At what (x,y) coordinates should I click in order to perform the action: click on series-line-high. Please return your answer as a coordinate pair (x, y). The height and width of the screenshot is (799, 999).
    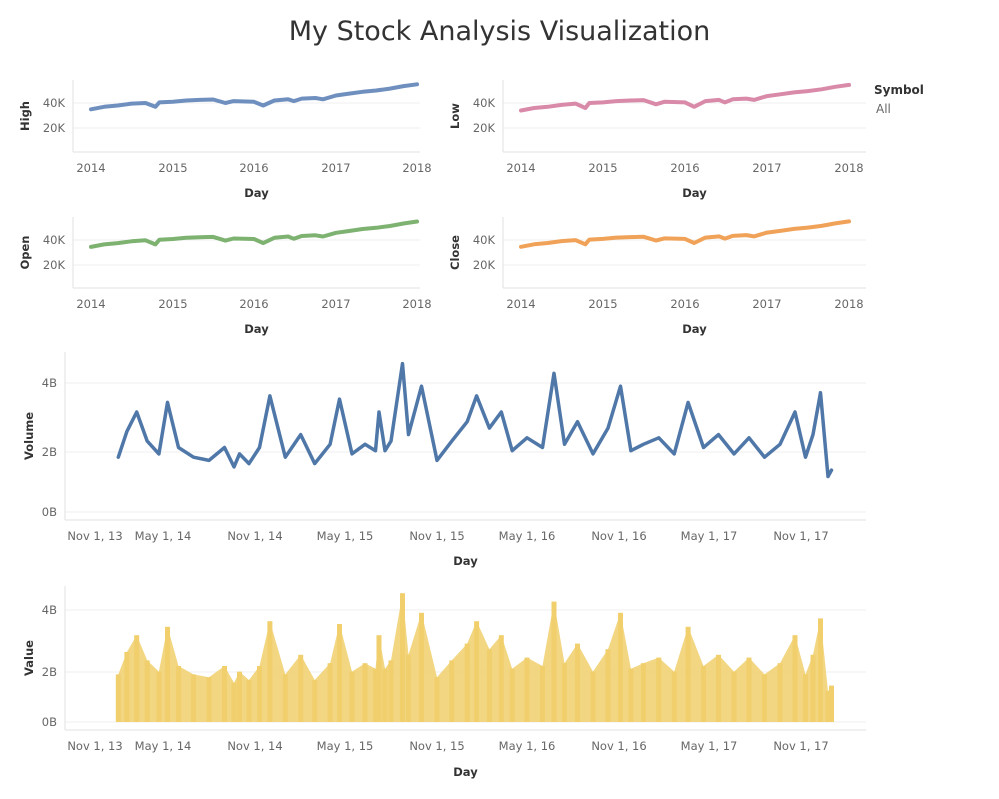
    Looking at the image, I should click on (254, 97).